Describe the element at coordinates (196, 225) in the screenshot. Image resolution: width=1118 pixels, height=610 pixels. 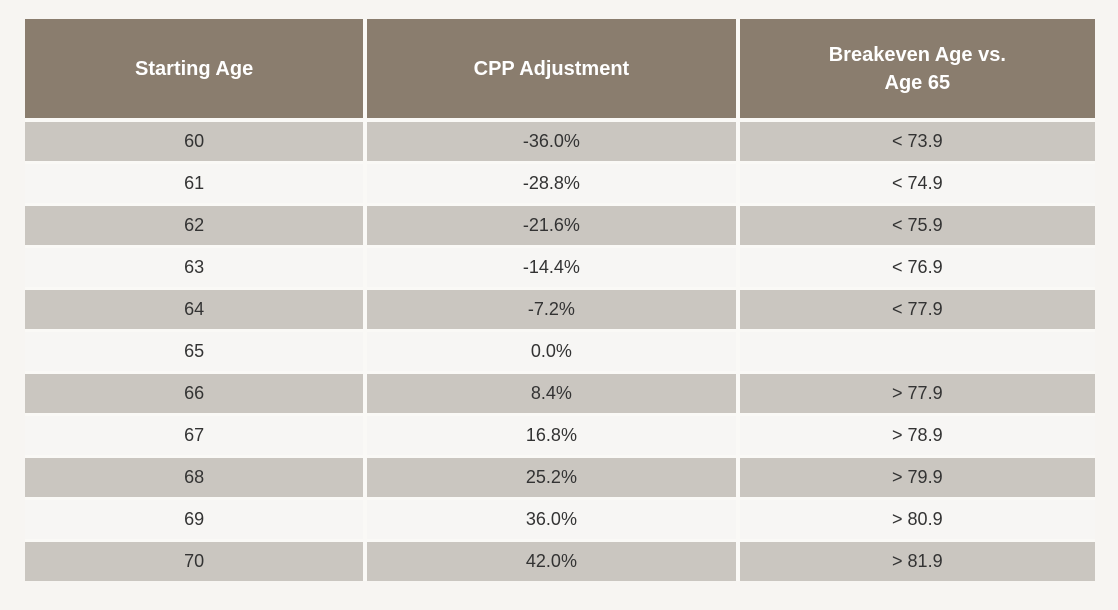
I see `cell-starting-age: 62` at that location.